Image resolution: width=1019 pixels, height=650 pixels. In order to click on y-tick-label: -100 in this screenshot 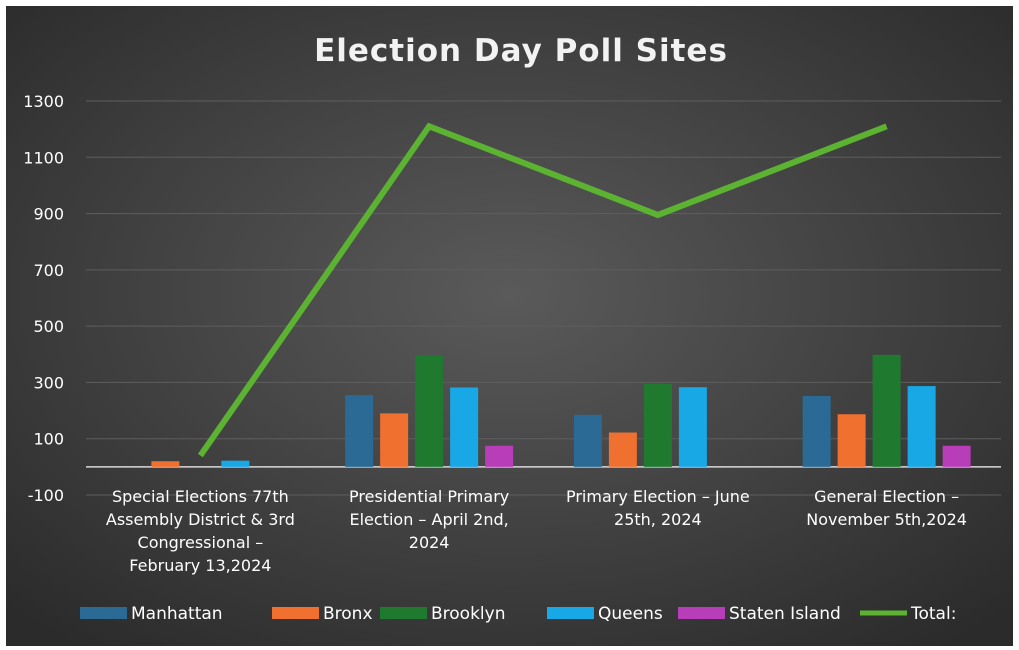, I will do `click(46, 495)`.